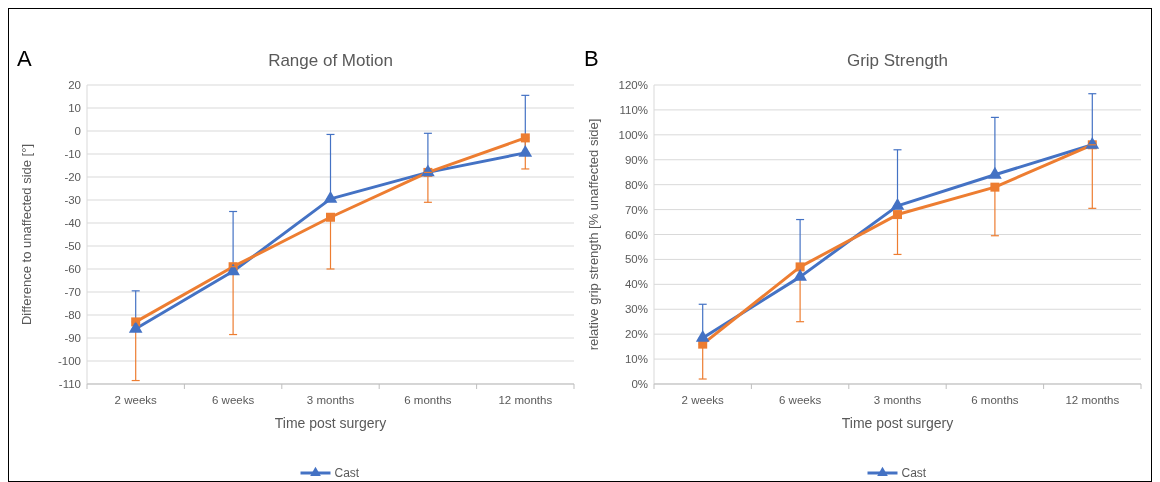 This screenshot has height=482, width=1160. I want to click on y-tick-label: -80, so click(72, 315).